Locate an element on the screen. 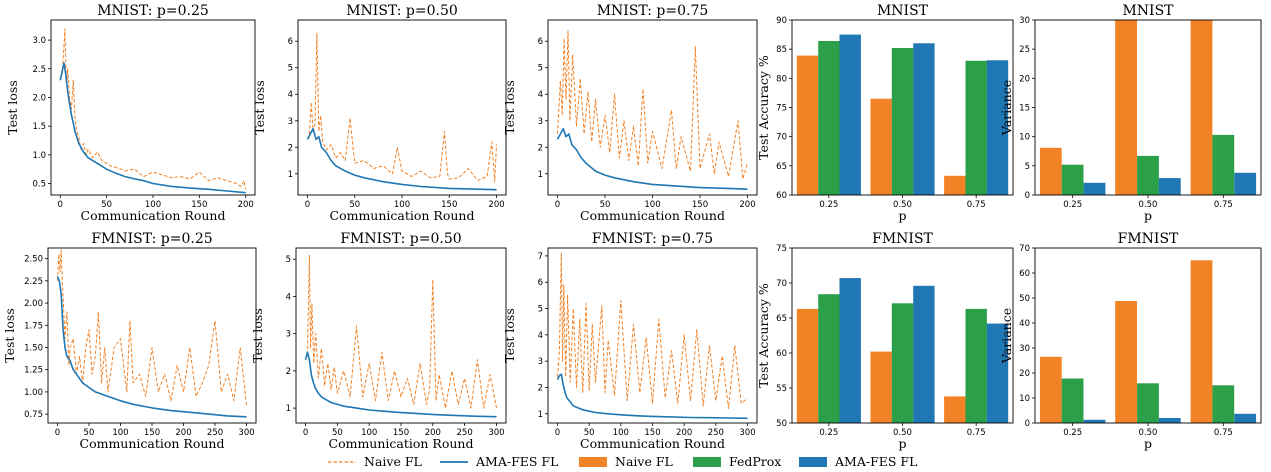 The height and width of the screenshot is (472, 1271). legend-label: FedProx is located at coordinates (755, 461).